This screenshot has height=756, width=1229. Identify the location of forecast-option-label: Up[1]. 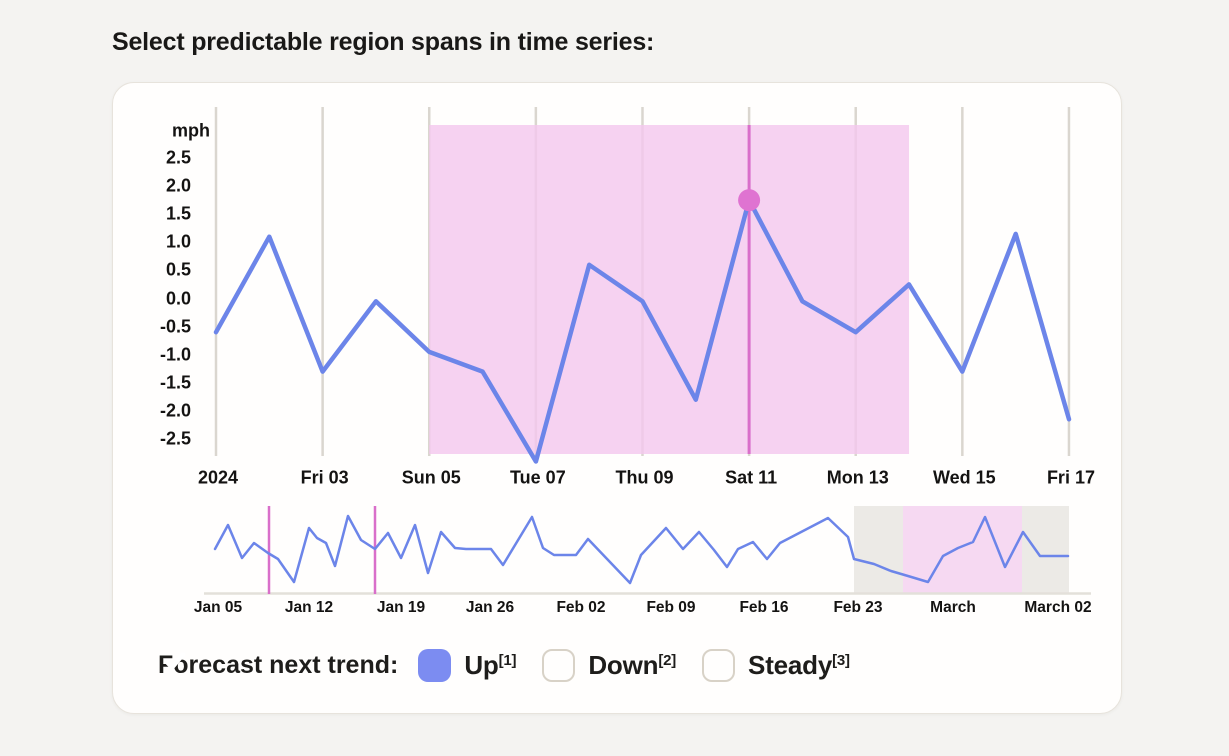
(490, 664).